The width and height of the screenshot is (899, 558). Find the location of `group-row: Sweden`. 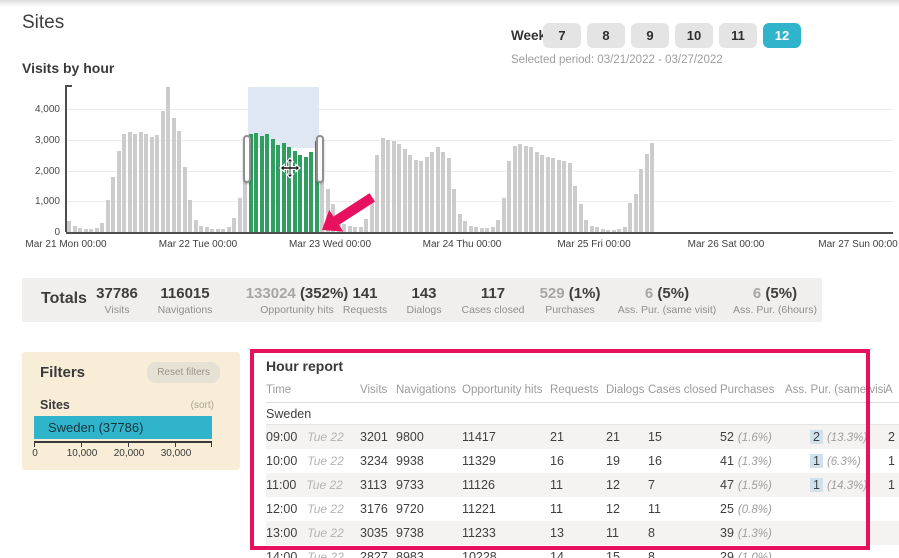

group-row: Sweden is located at coordinates (582, 413).